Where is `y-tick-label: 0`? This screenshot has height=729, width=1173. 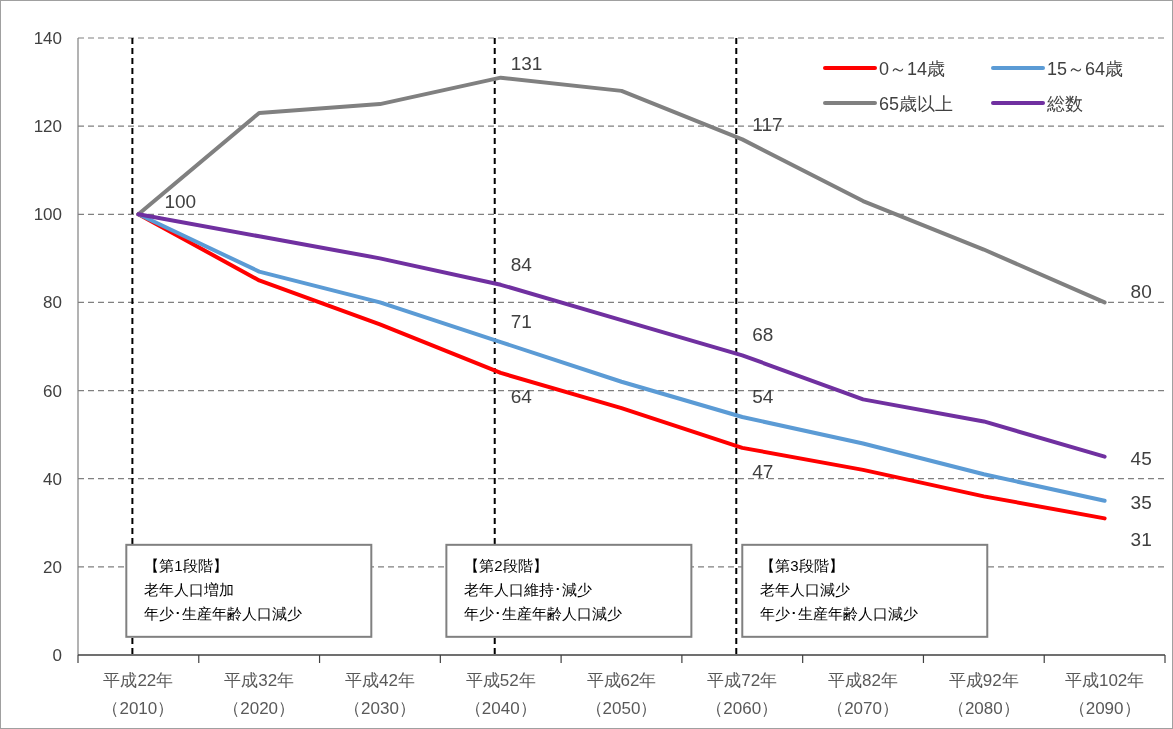 y-tick-label: 0 is located at coordinates (57, 655).